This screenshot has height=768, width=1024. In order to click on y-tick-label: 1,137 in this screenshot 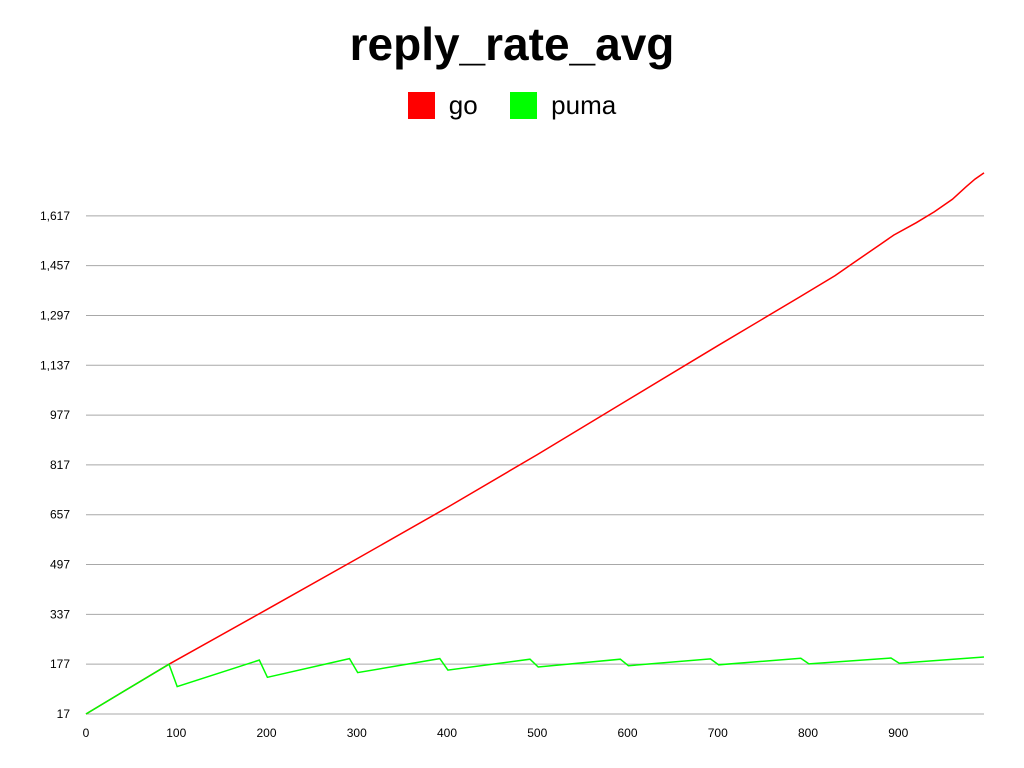, I will do `click(55, 365)`.